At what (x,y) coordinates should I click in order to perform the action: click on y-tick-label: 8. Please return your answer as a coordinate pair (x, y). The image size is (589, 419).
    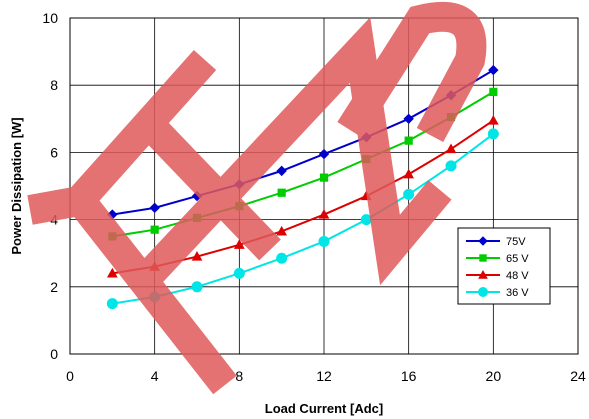
    Looking at the image, I should click on (54, 85).